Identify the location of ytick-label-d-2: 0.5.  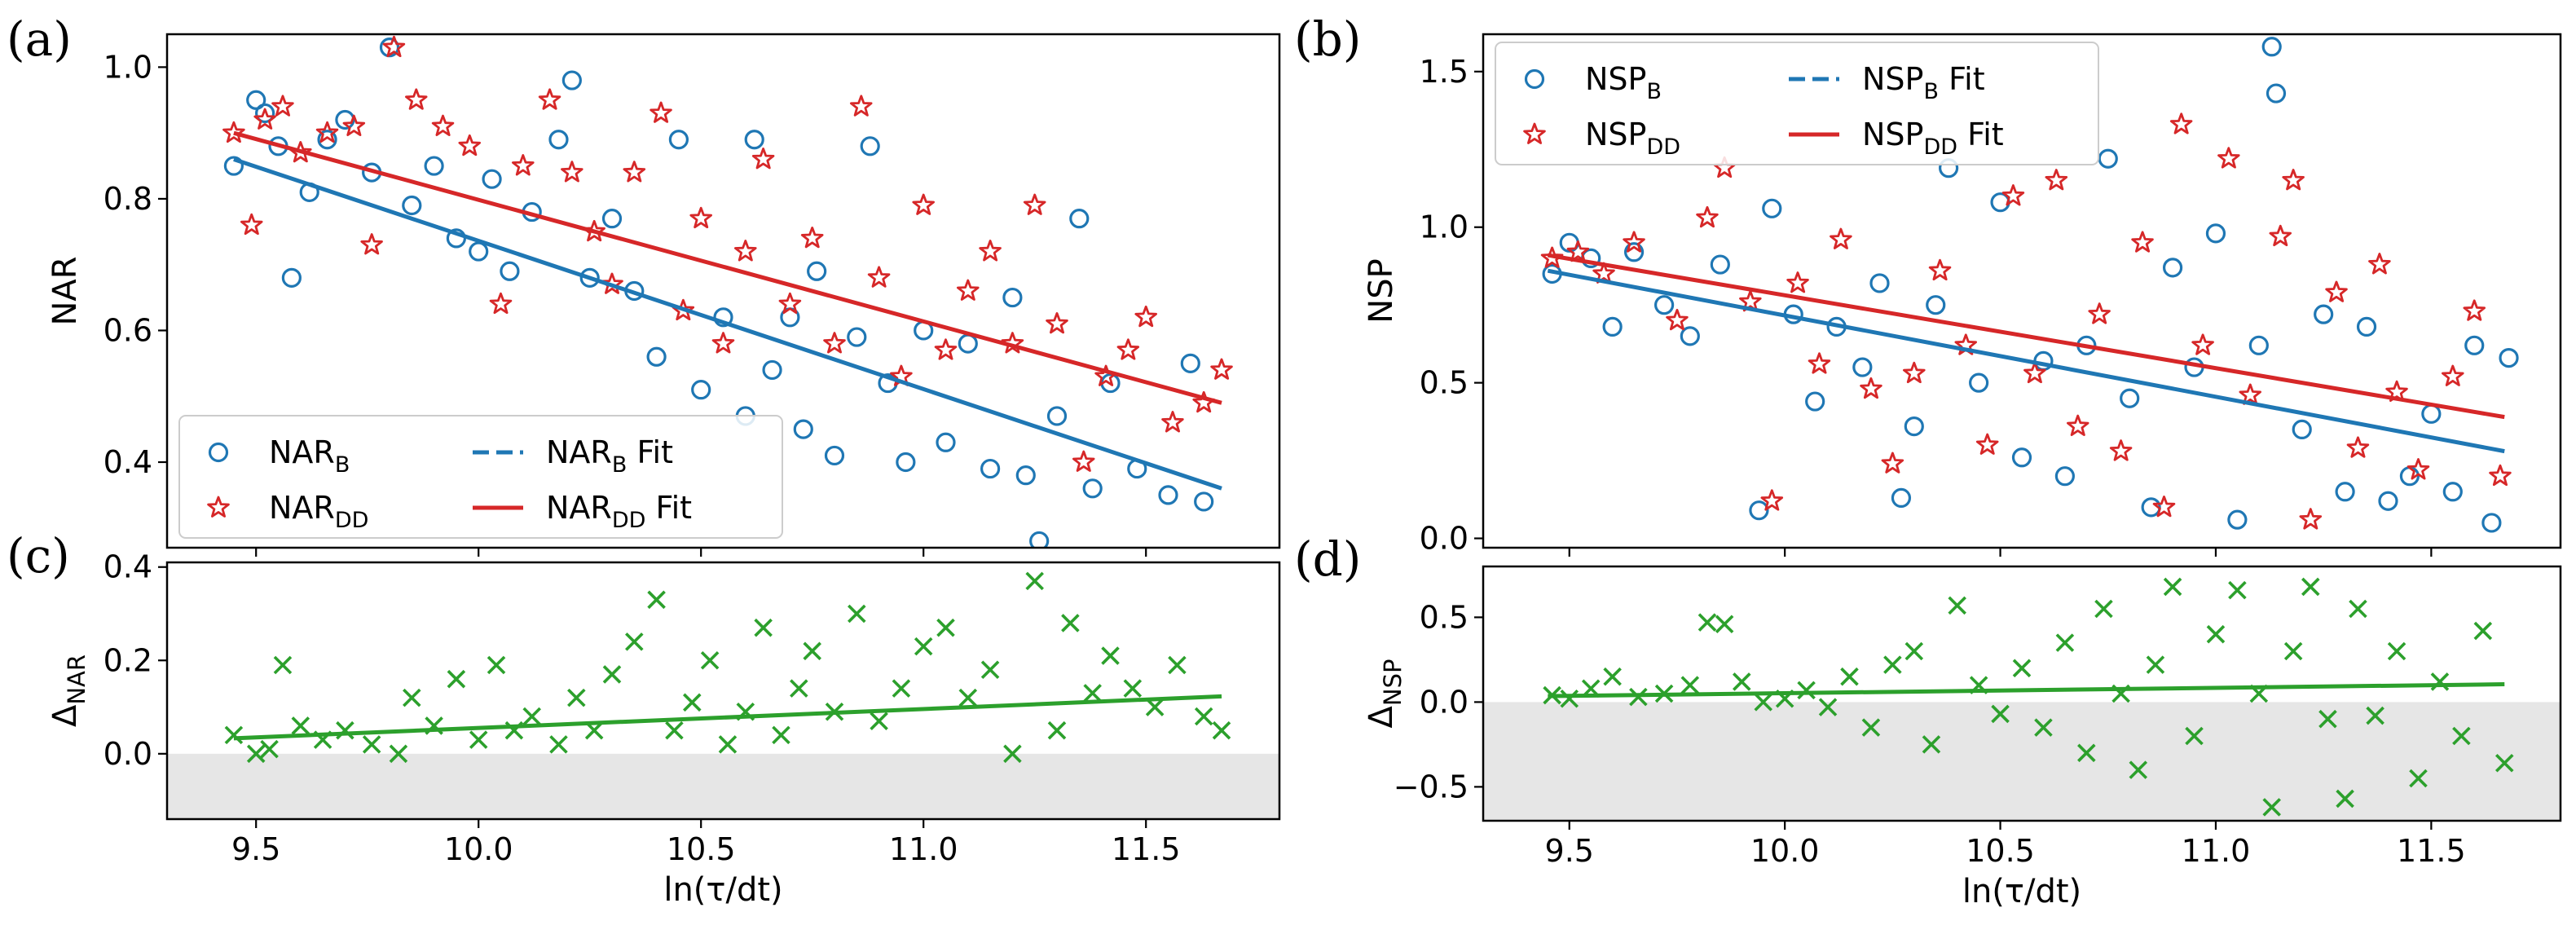
(1444, 617).